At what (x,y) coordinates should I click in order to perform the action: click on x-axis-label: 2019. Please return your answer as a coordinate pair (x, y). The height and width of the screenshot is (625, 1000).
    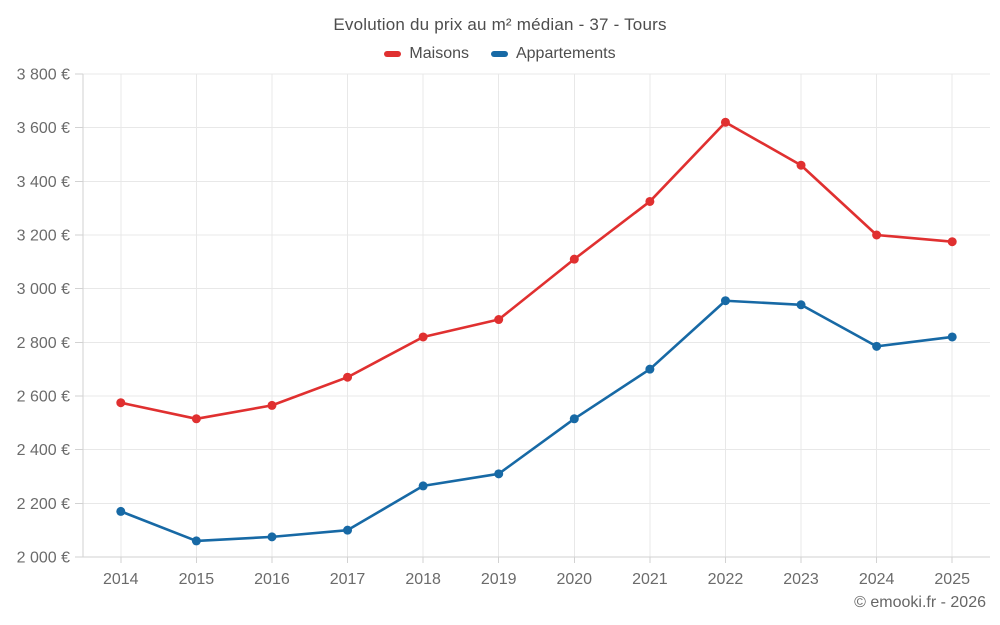
    Looking at the image, I should click on (499, 579).